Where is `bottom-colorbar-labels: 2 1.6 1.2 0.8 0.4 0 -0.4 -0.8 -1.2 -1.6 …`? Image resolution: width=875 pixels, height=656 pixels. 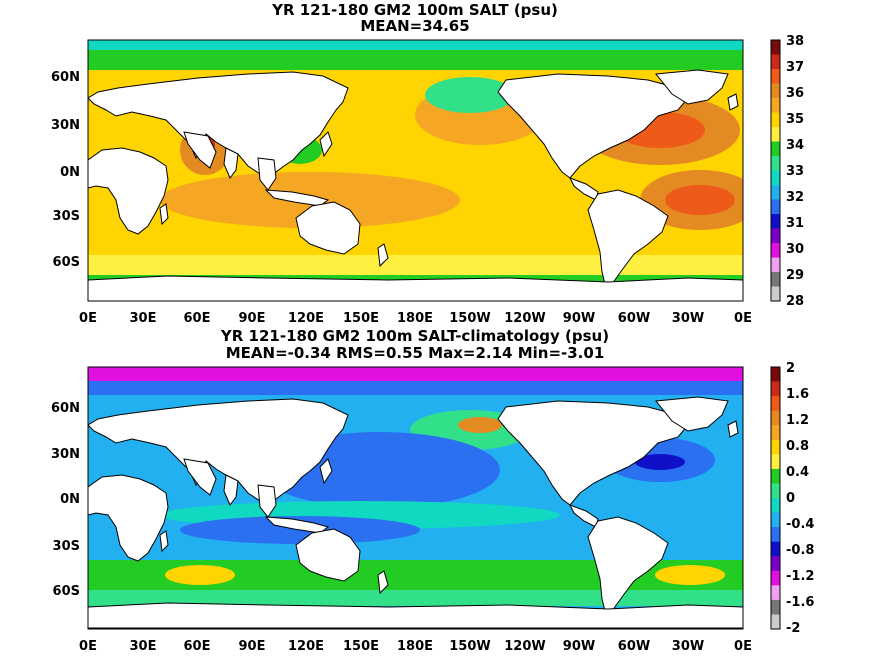
bottom-colorbar-labels: 2 1.6 1.2 0.8 0.4 0 -0.4 -0.8 -1.2 -1.6 … is located at coordinates (800, 498).